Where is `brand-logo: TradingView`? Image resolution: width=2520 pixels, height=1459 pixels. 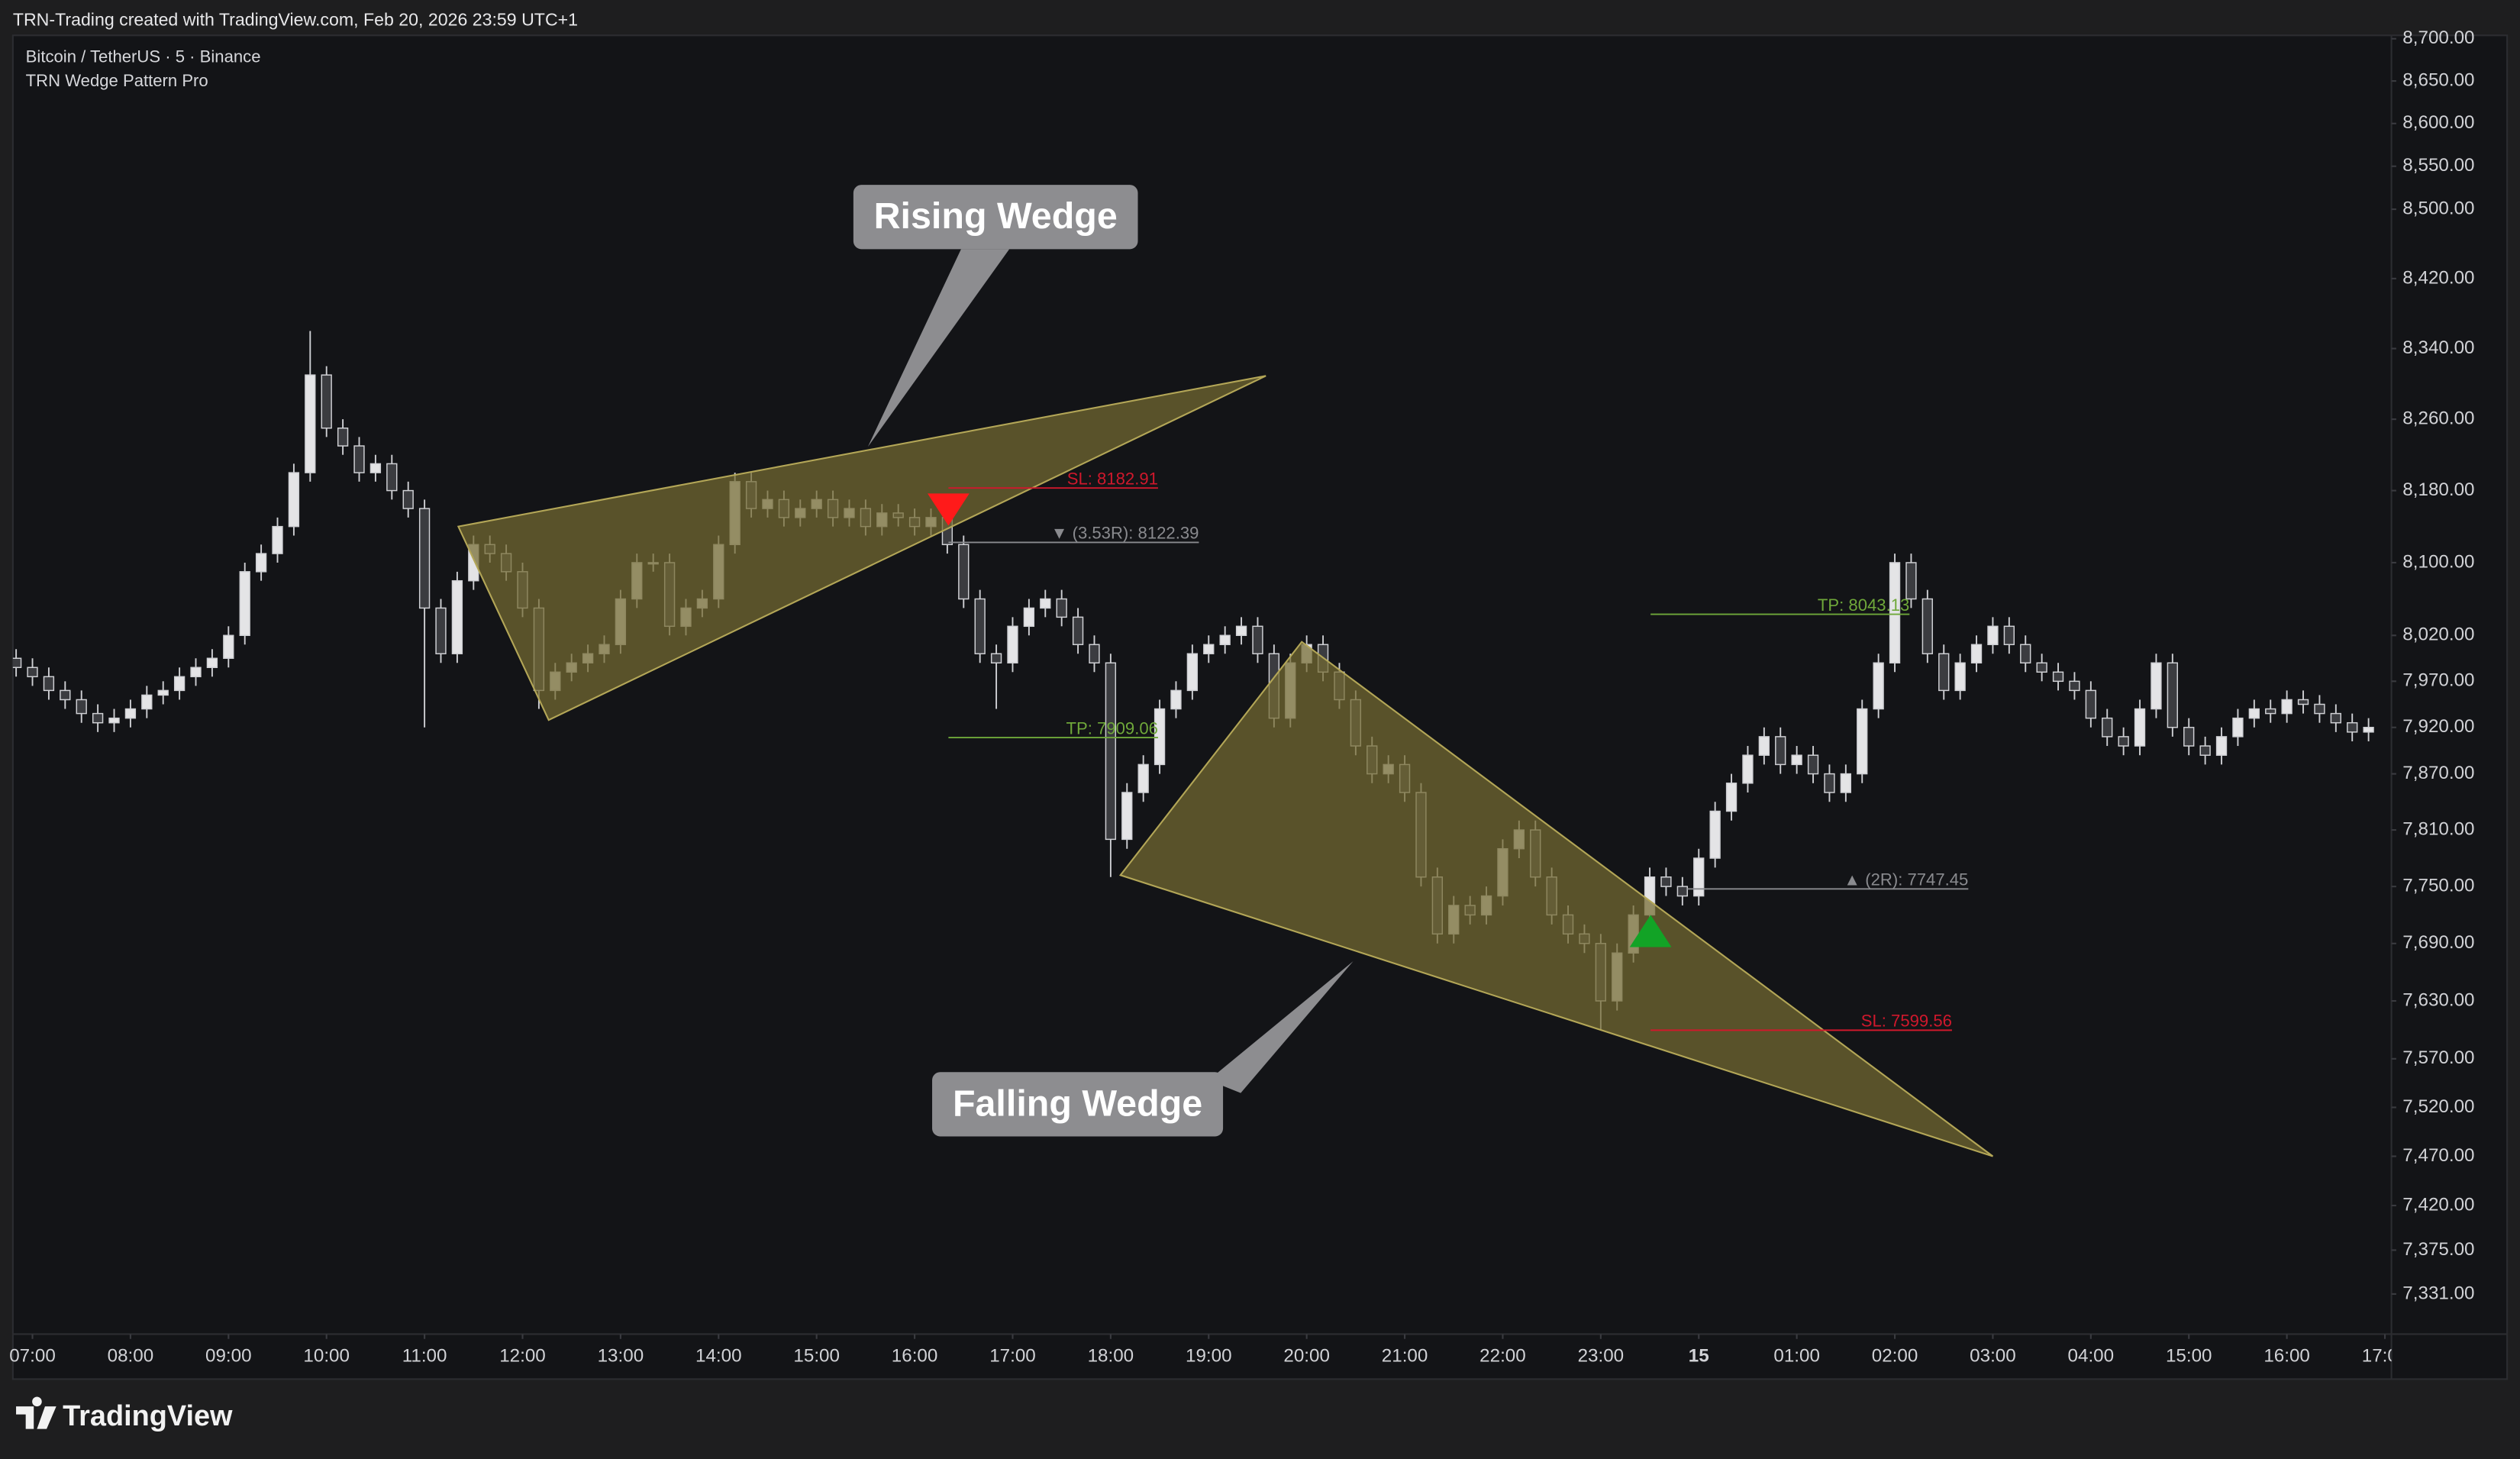
brand-logo: TradingView is located at coordinates (125, 1414).